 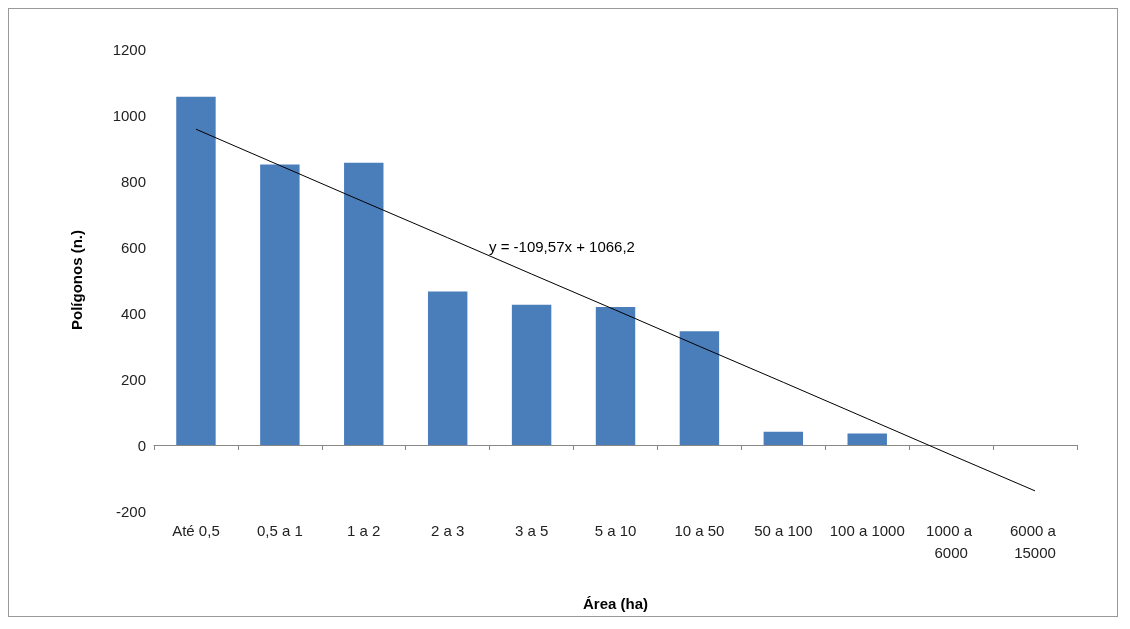 What do you see at coordinates (867, 530) in the screenshot?
I see `x-tick-label: 100 a 1000` at bounding box center [867, 530].